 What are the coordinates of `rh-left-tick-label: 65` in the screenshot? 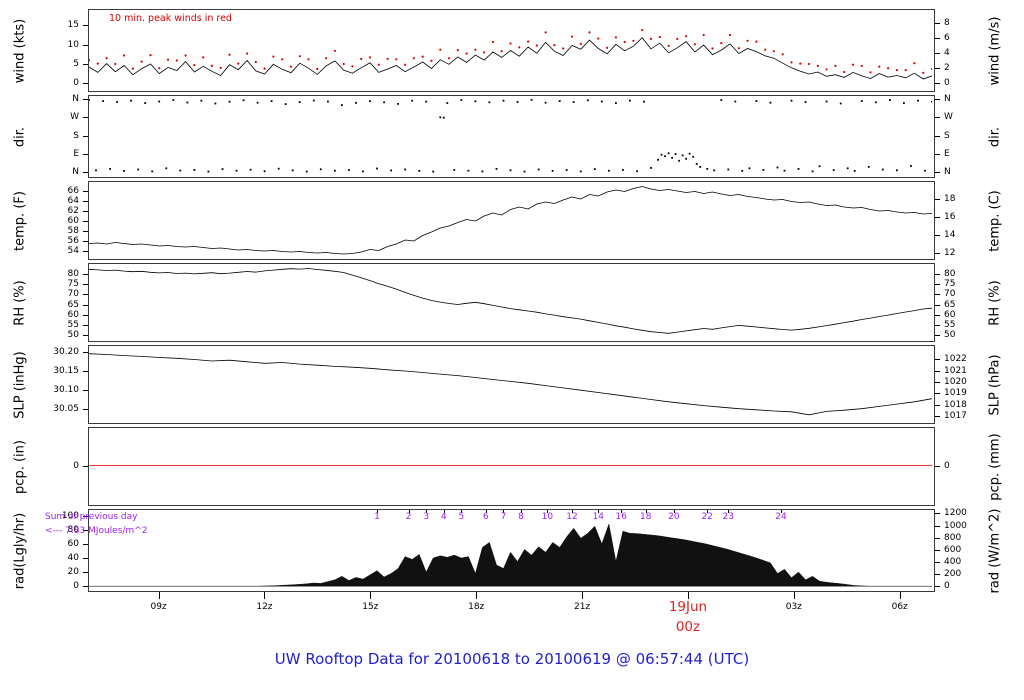 It's located at (73, 304).